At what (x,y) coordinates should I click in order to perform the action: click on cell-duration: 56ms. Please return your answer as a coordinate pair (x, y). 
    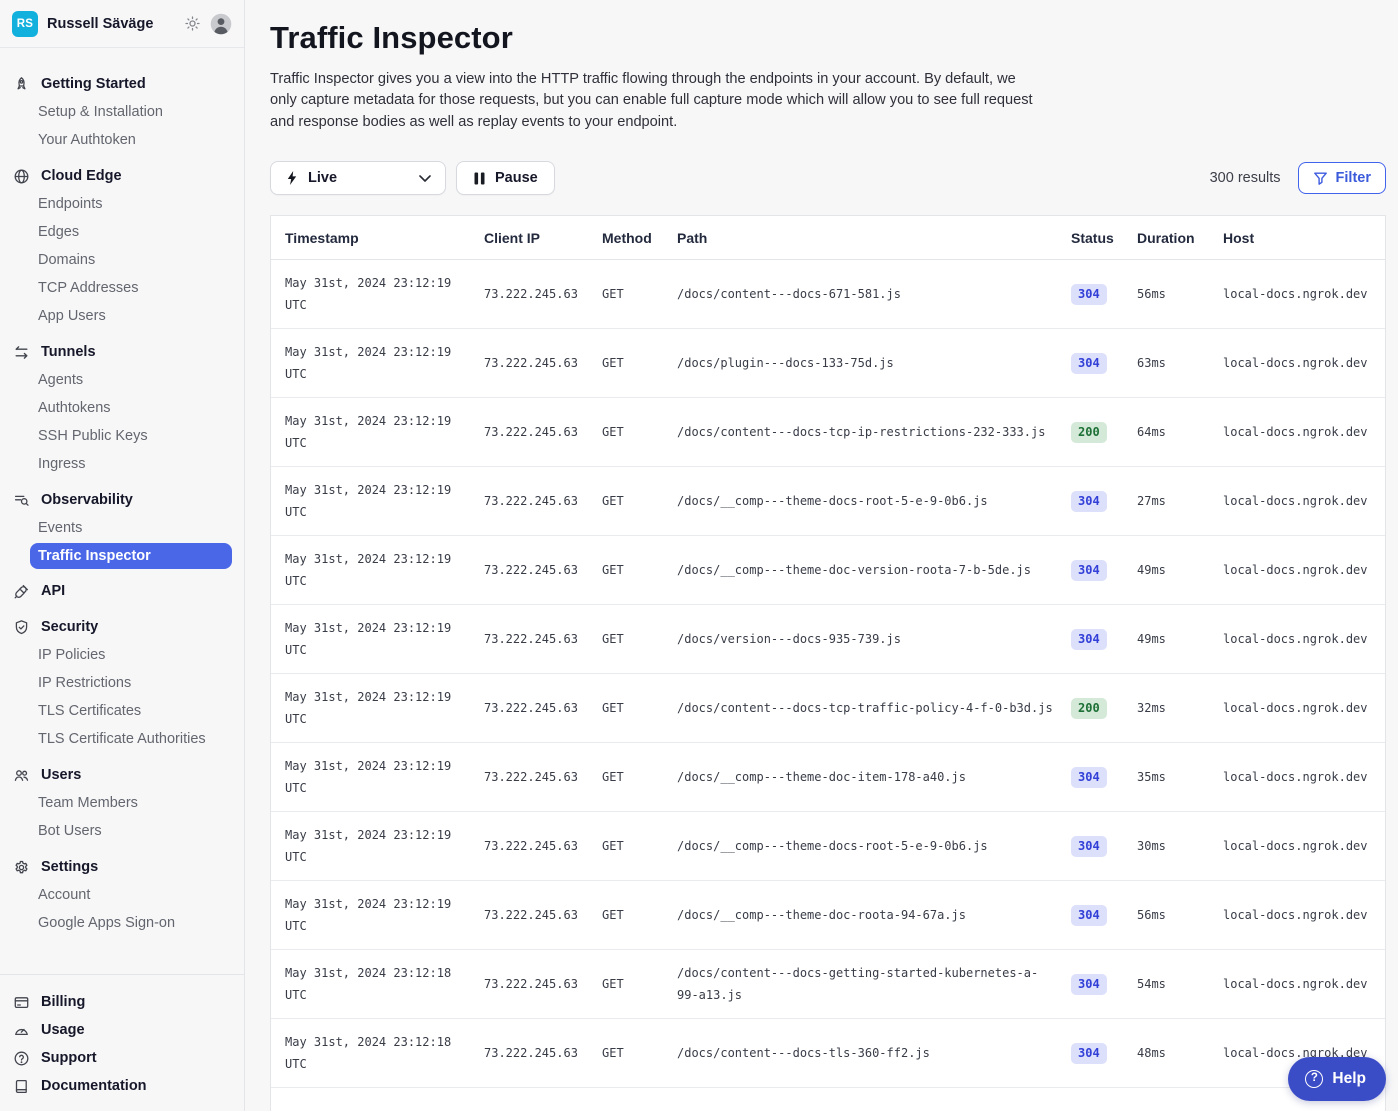
    Looking at the image, I should click on (1151, 294).